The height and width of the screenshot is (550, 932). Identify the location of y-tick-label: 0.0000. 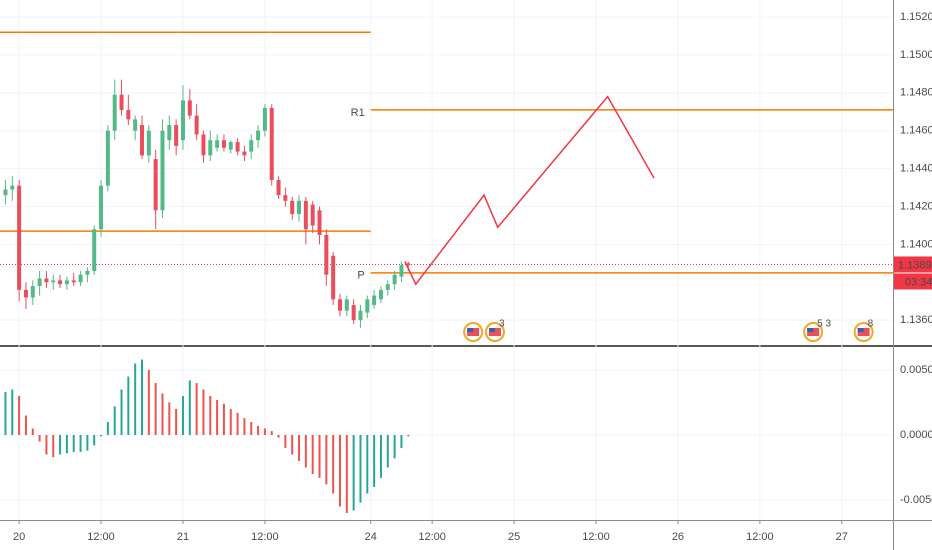
(916, 435).